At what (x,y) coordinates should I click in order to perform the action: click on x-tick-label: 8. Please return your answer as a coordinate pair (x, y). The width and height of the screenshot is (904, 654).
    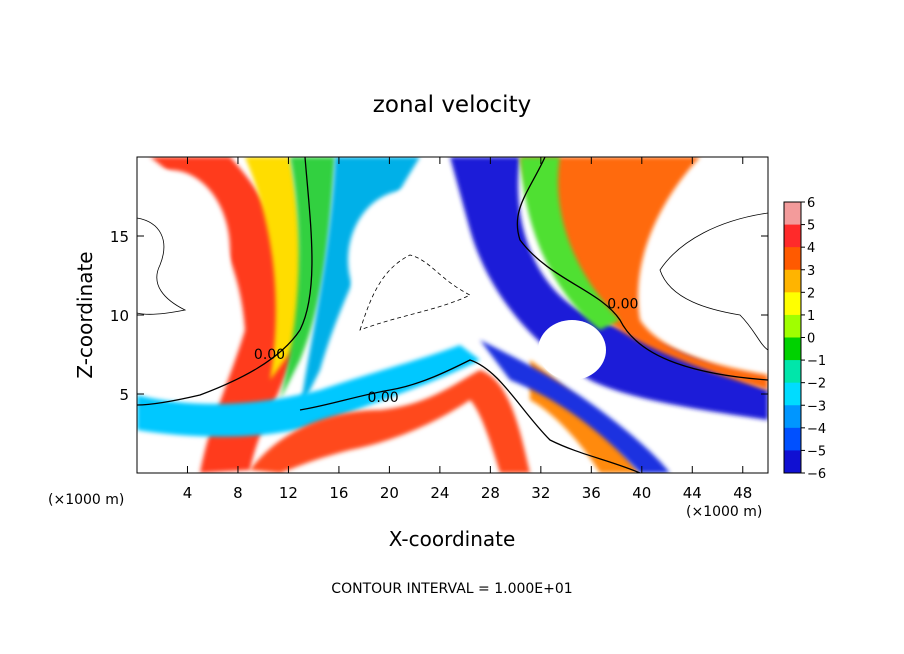
    Looking at the image, I should click on (238, 493).